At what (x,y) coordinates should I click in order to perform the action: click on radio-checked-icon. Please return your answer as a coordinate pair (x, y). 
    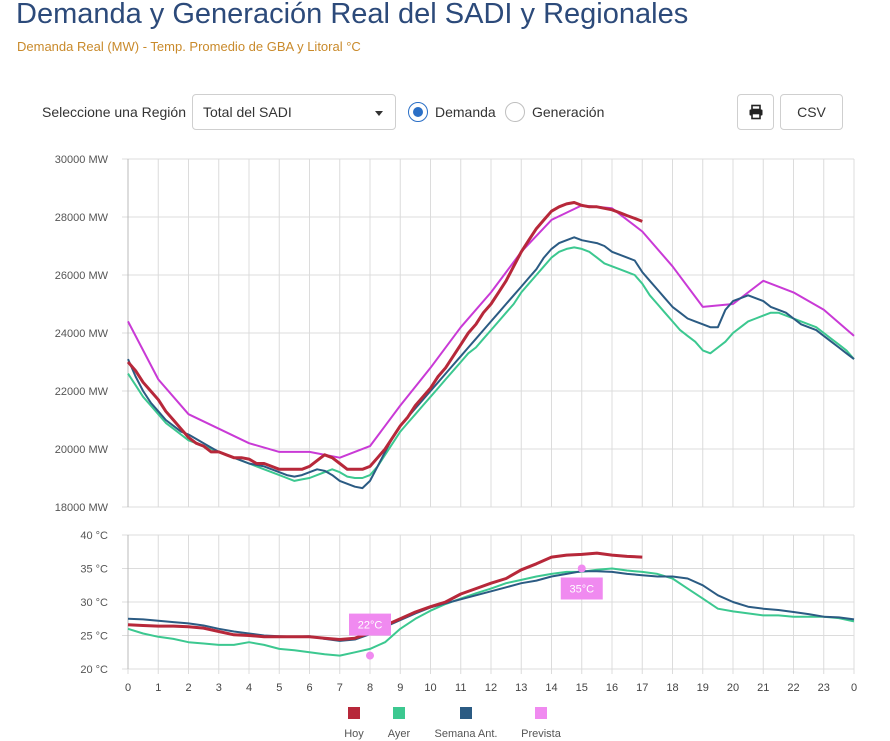
    Looking at the image, I should click on (418, 112).